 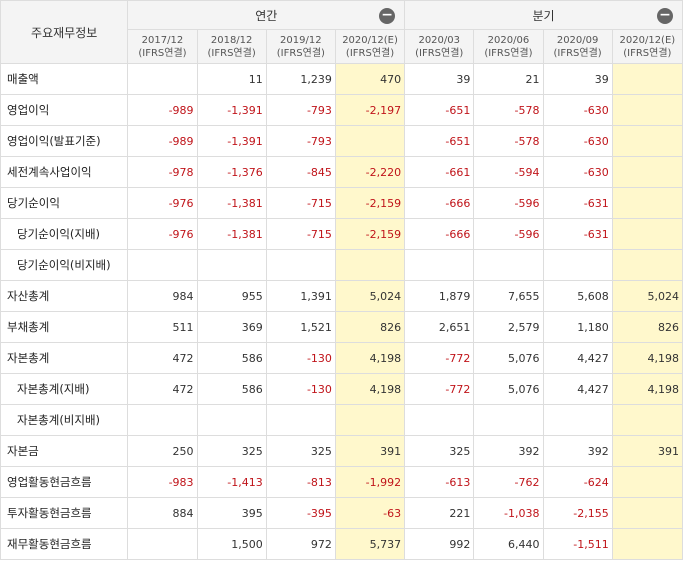 What do you see at coordinates (370, 482) in the screenshot?
I see `table-cell: -1,992` at bounding box center [370, 482].